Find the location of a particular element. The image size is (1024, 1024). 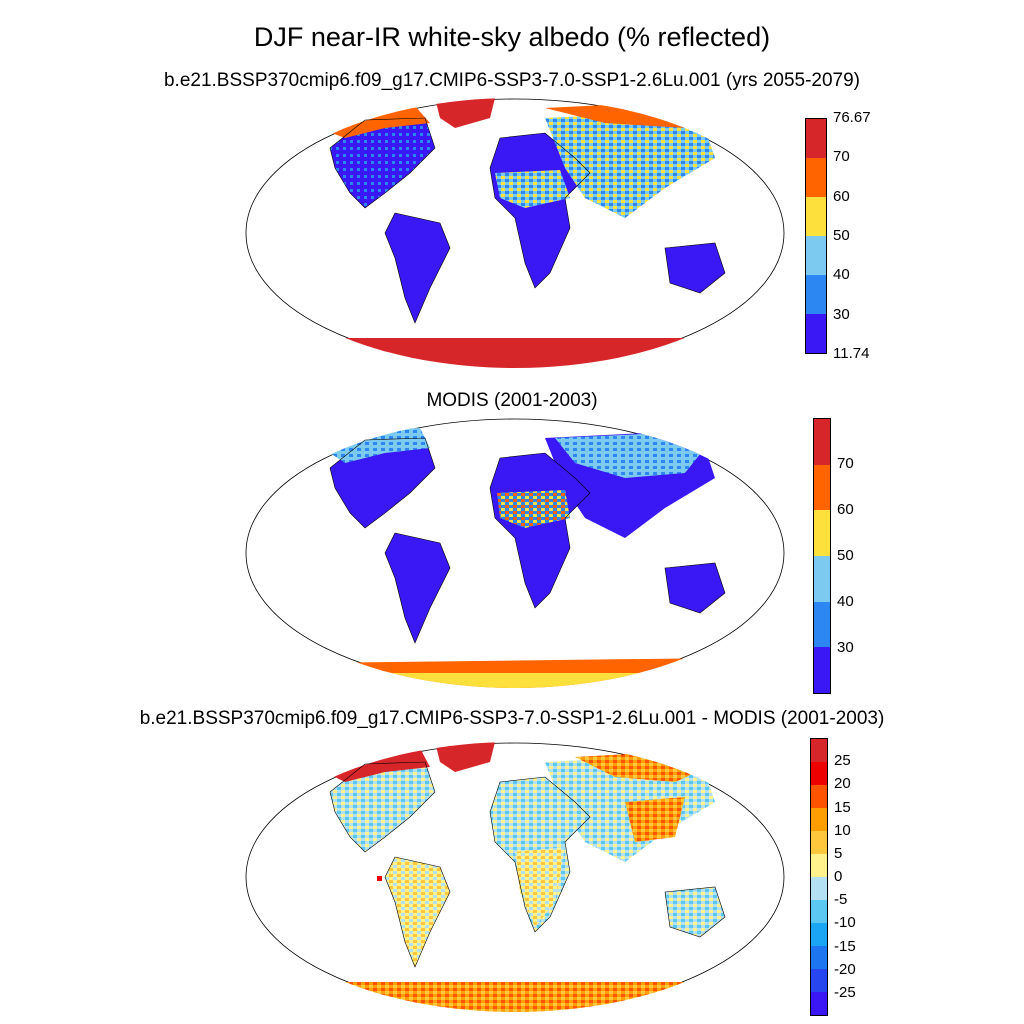

colorbar-tick-label: -20 is located at coordinates (845, 969).